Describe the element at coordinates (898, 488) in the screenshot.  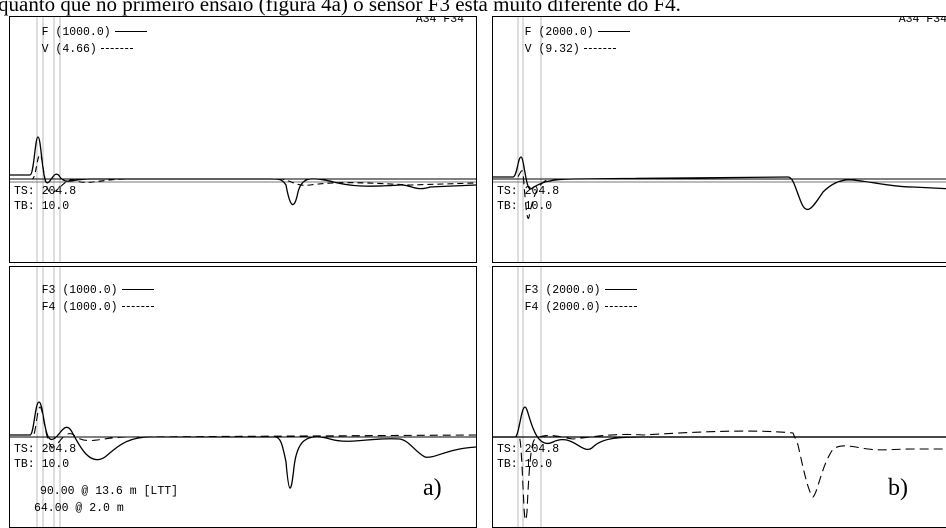
I see `panel-b-label: b)` at that location.